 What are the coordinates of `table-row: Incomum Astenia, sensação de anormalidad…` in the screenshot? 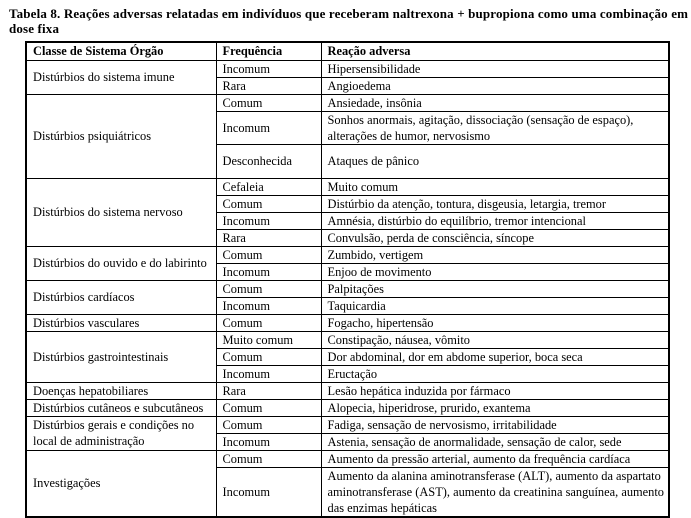 It's located at (348, 441).